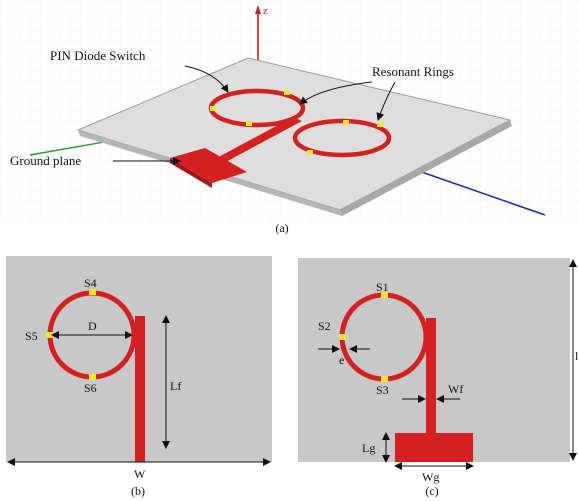  I want to click on substrate-edge-right, so click(426, 168).